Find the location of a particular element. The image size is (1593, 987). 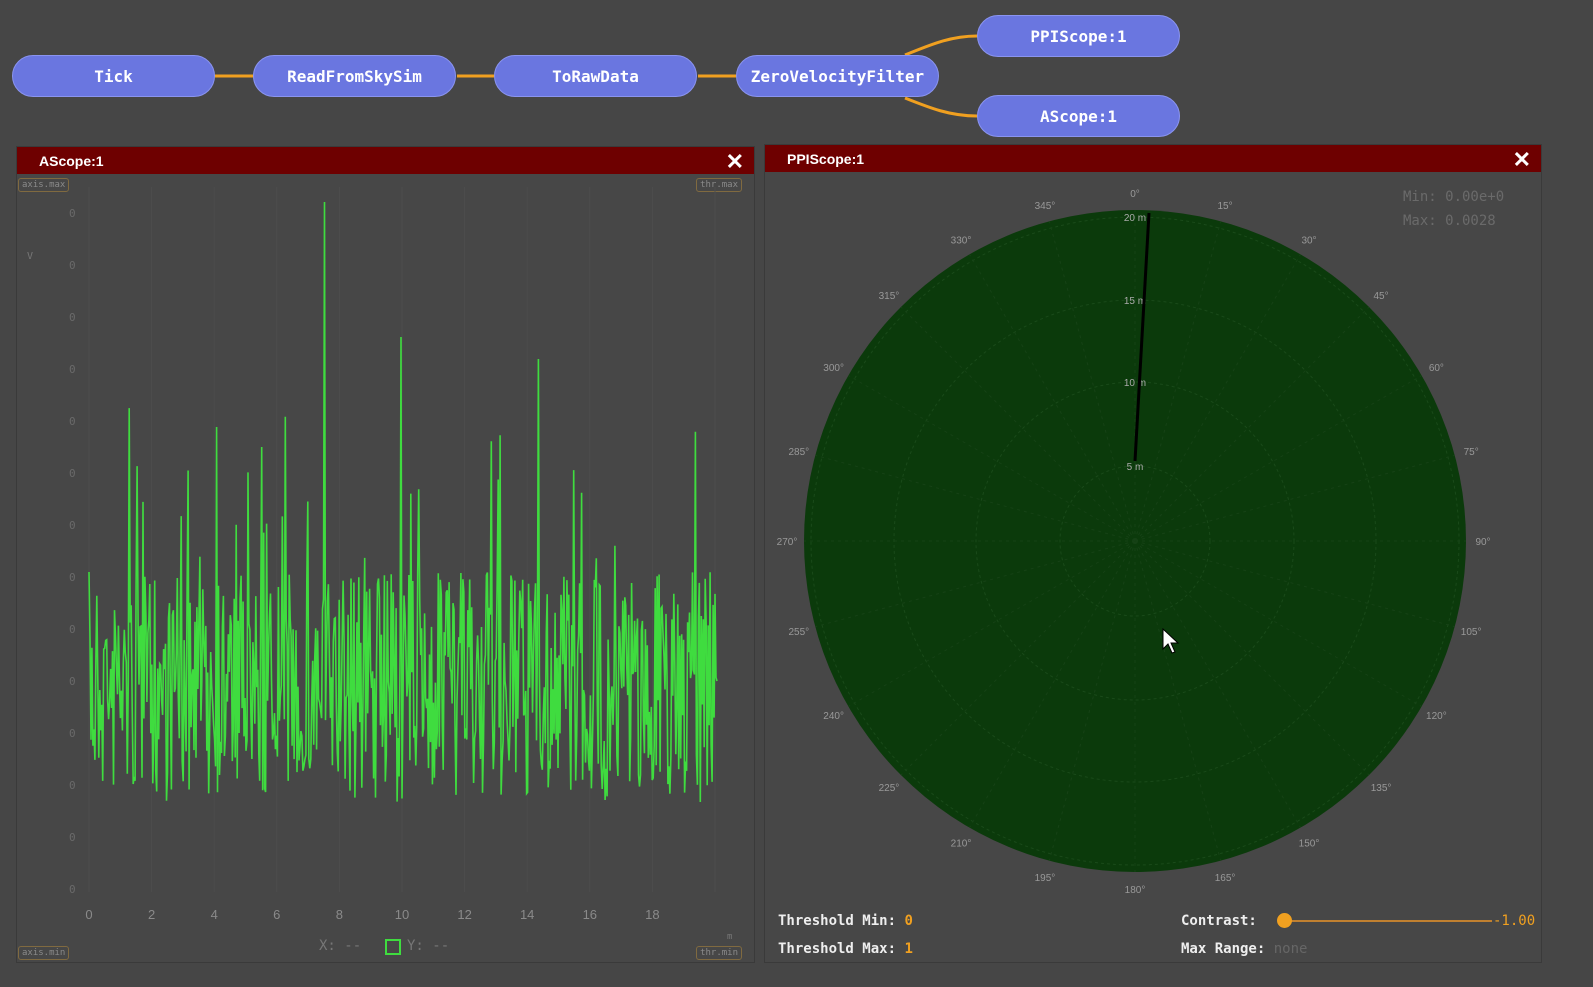

x-tick-label: 16 is located at coordinates (590, 914).